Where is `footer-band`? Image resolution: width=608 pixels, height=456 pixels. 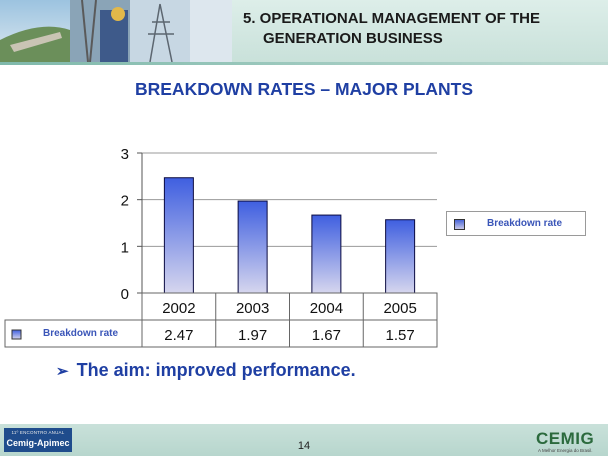 footer-band is located at coordinates (304, 440).